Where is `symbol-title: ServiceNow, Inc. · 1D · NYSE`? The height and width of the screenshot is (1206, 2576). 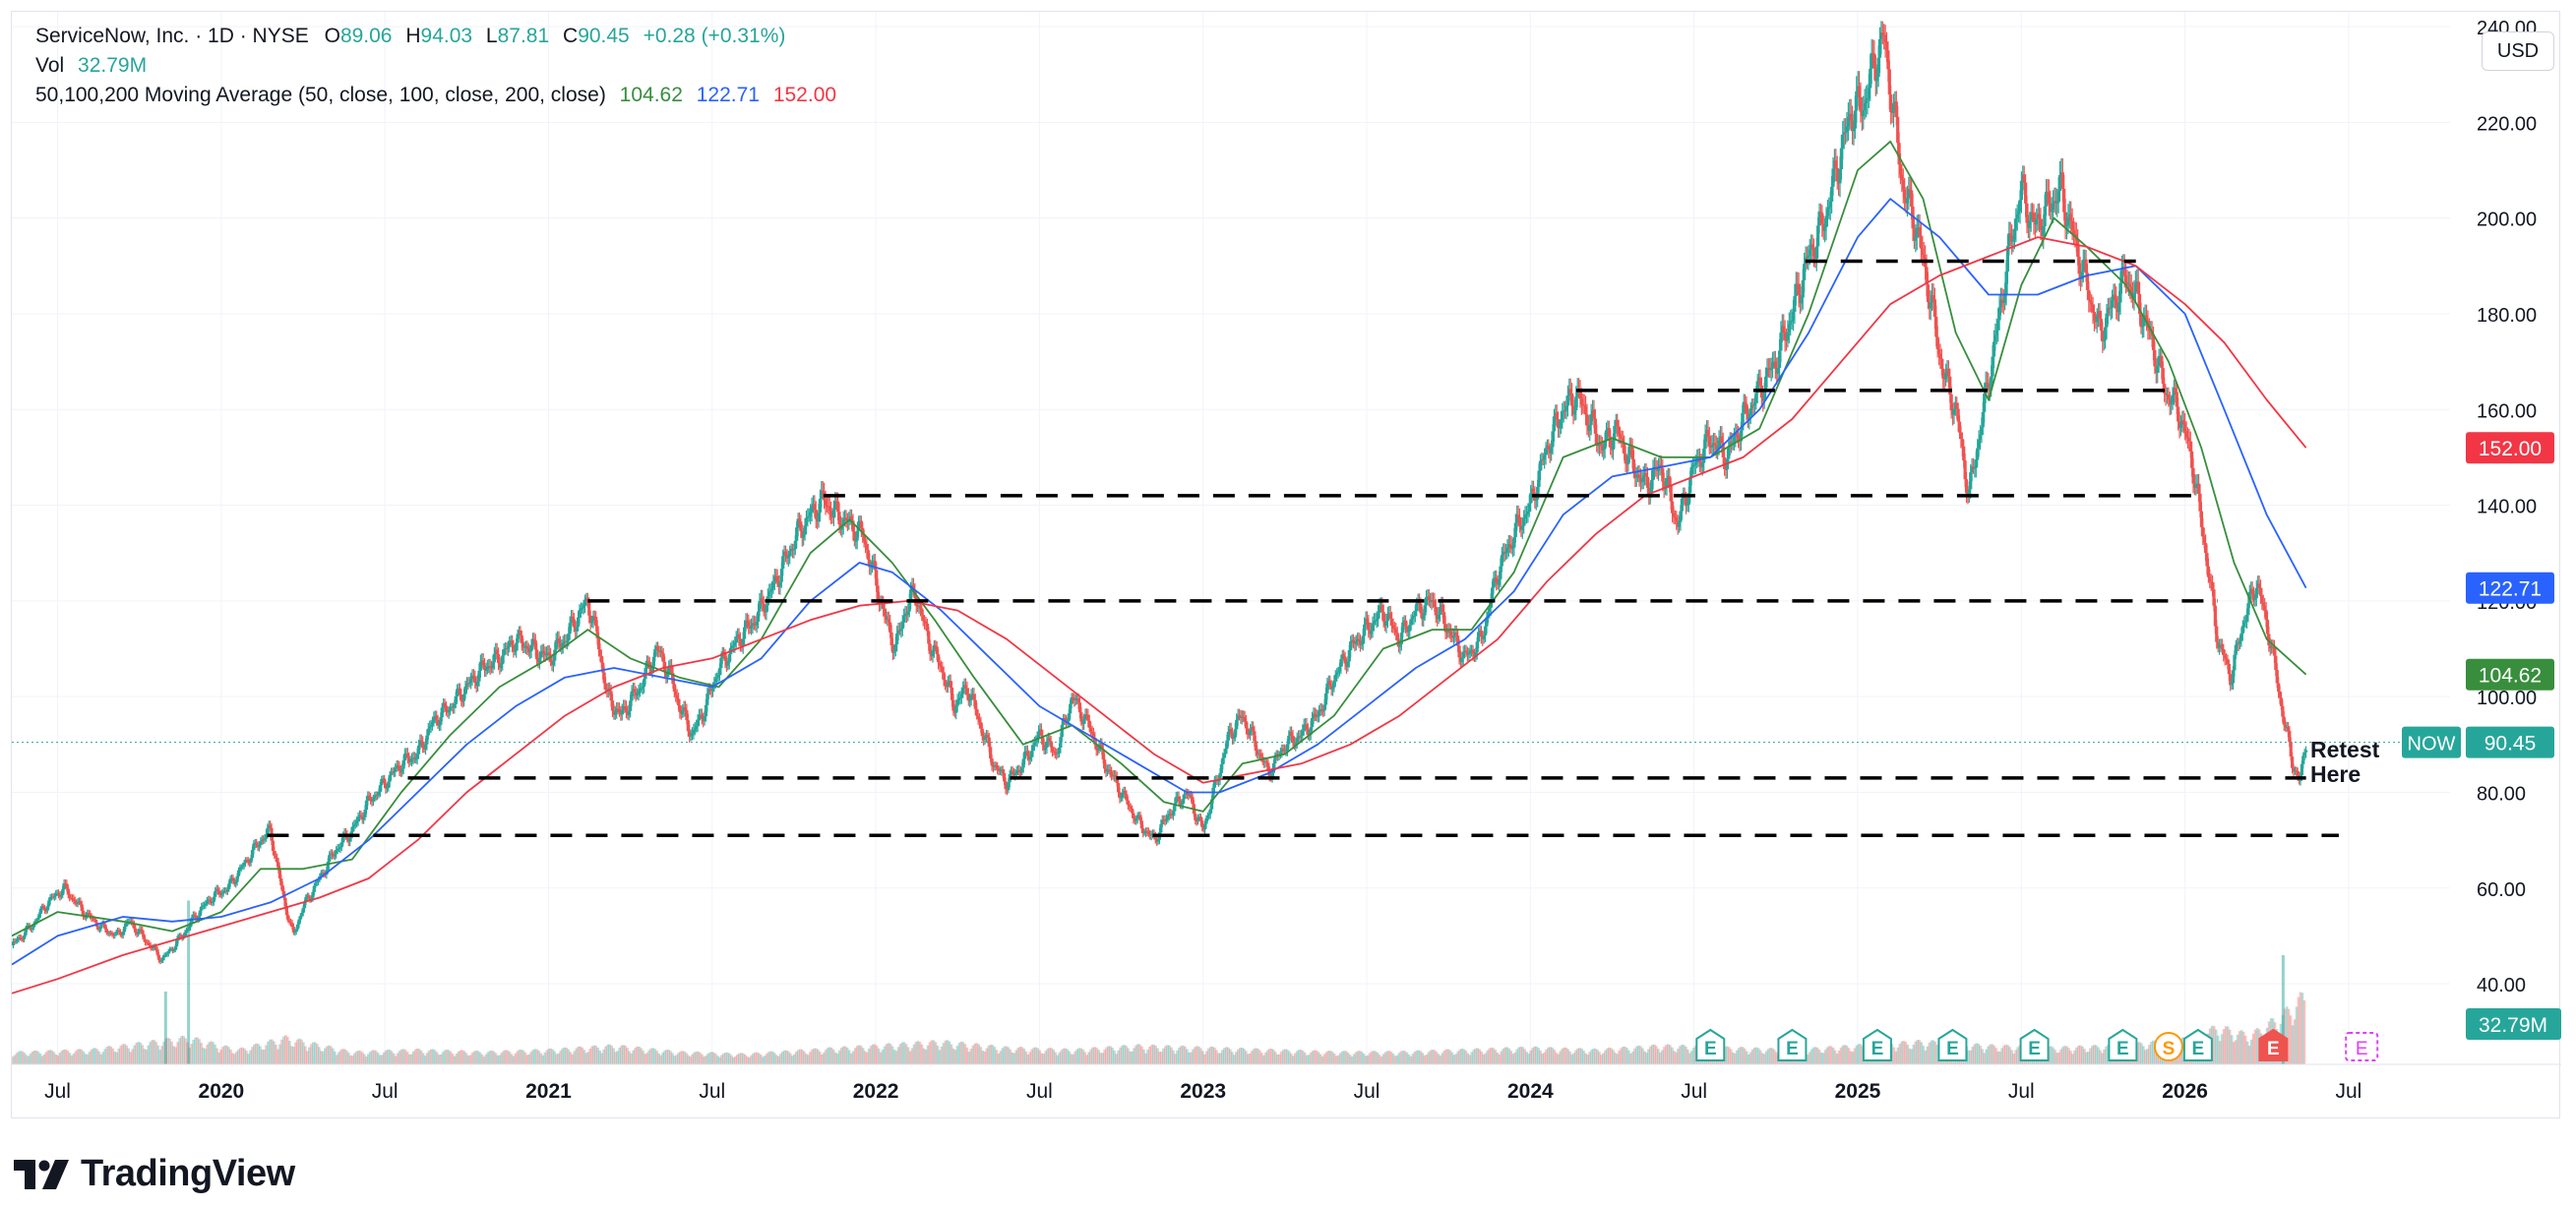
symbol-title: ServiceNow, Inc. · 1D · NYSE is located at coordinates (172, 36).